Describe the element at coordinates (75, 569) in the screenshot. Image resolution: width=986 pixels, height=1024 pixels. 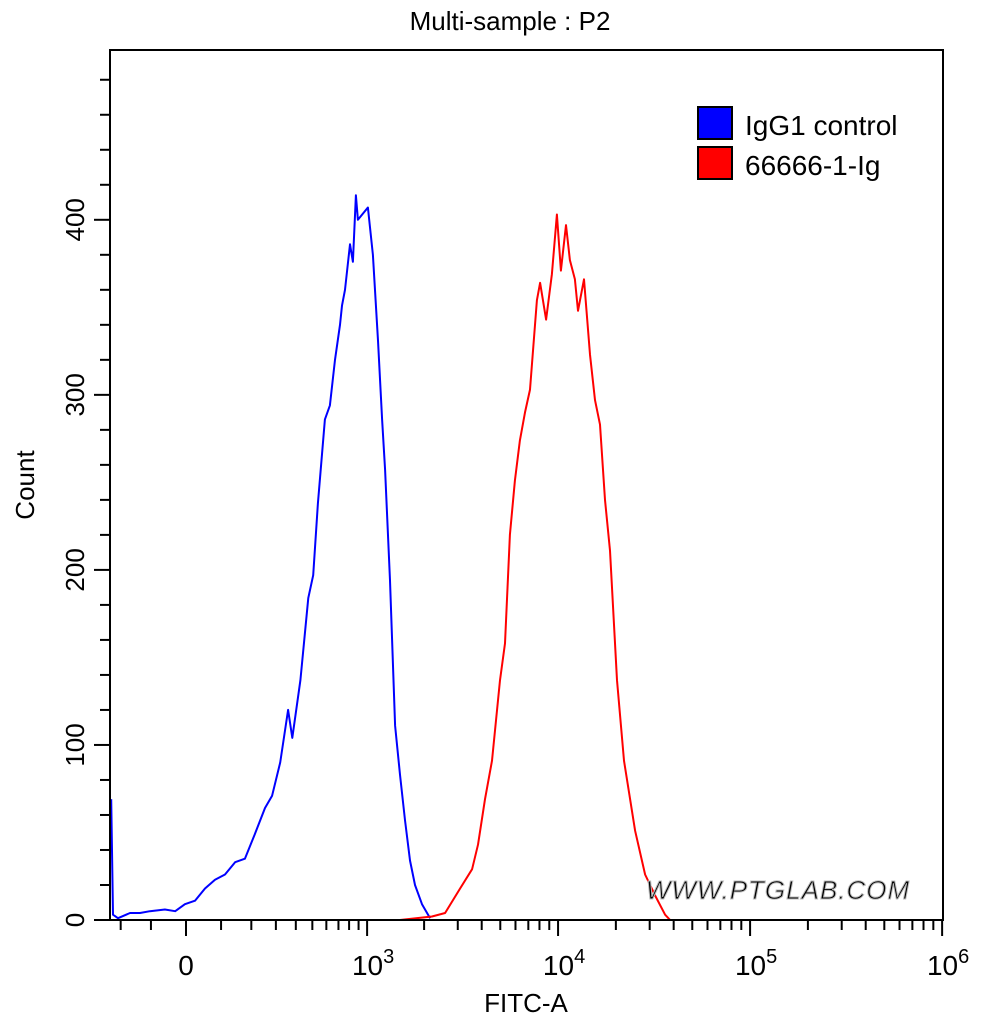
I see `y-tick-label: 200` at that location.